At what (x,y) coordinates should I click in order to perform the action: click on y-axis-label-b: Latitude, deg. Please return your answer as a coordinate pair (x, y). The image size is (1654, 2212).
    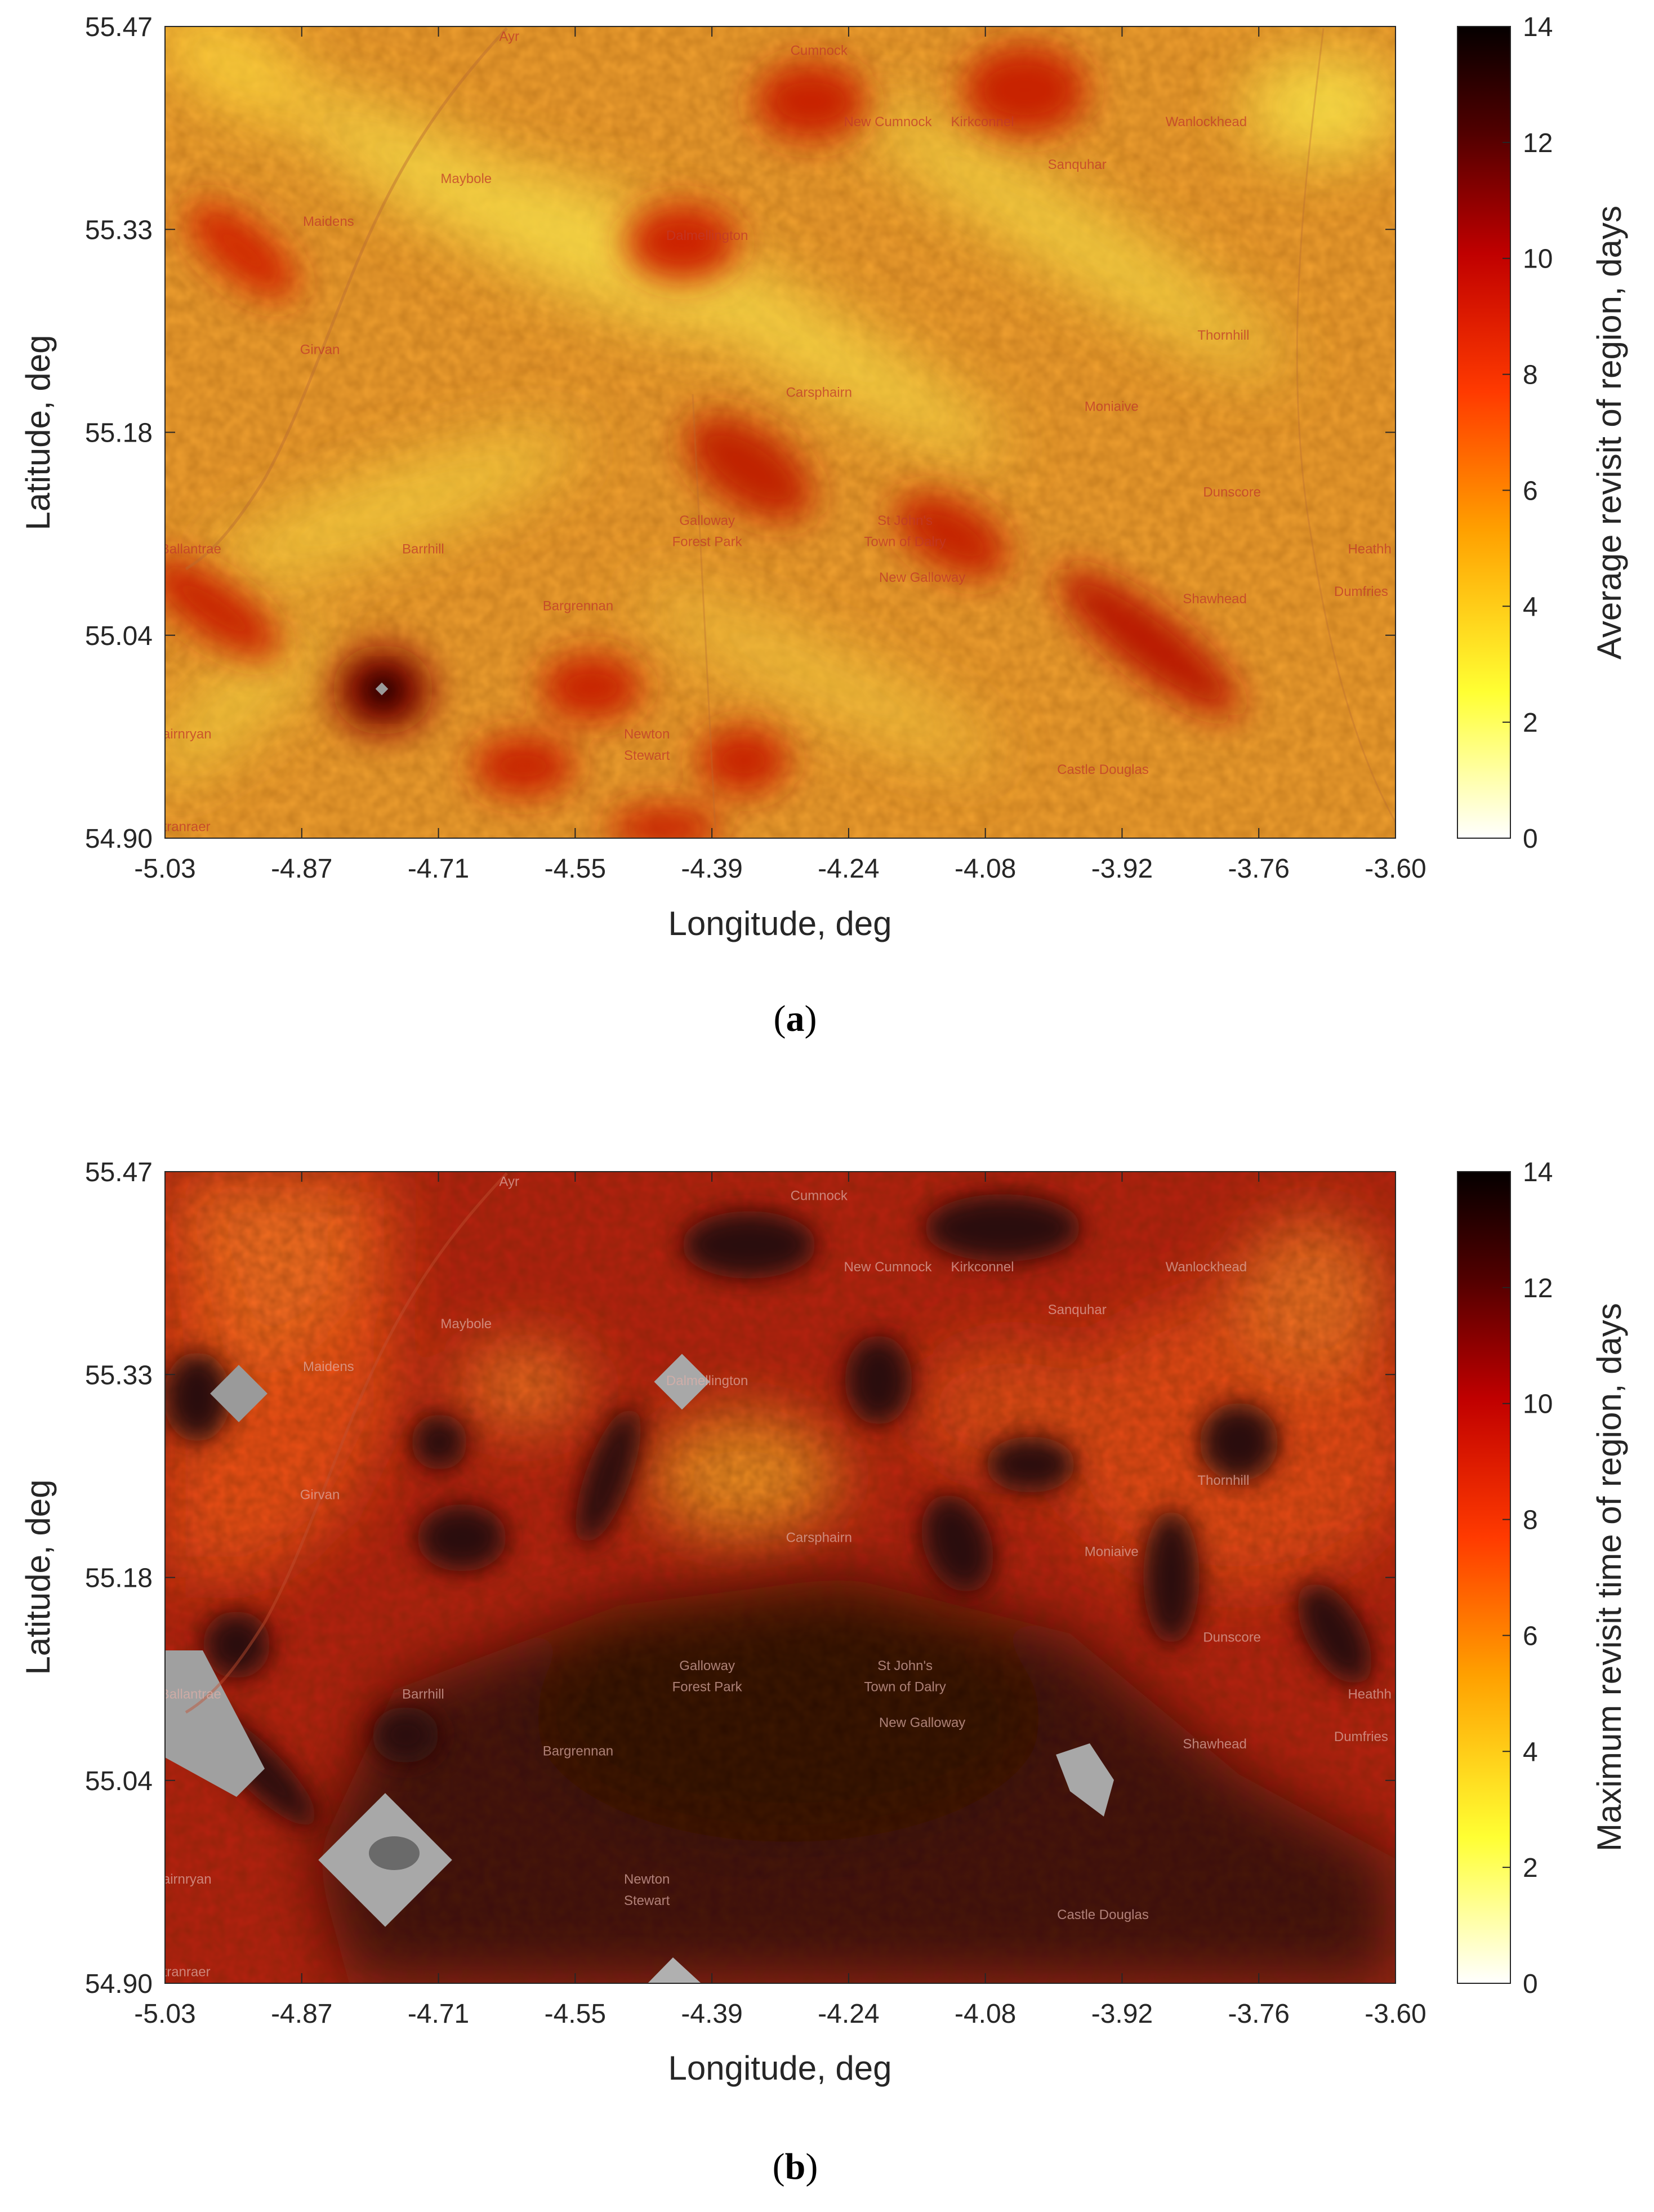
    Looking at the image, I should click on (38, 1577).